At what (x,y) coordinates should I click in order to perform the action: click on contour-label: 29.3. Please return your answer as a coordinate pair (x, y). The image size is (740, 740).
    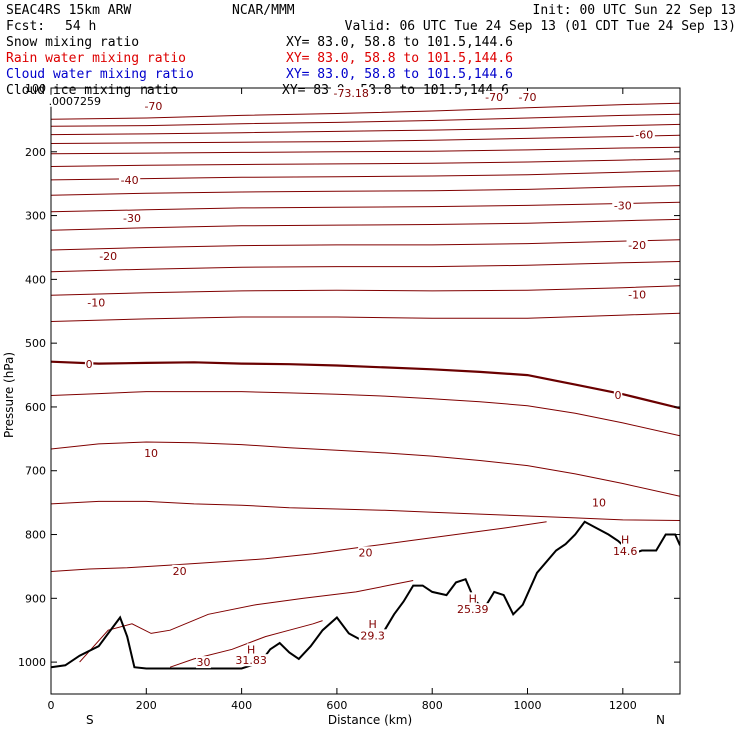
    Looking at the image, I should click on (372, 635).